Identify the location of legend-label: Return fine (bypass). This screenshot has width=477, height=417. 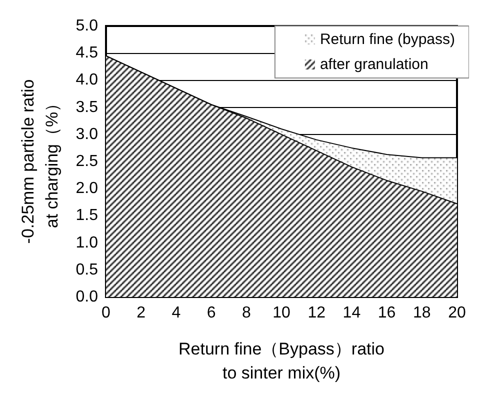
(388, 39).